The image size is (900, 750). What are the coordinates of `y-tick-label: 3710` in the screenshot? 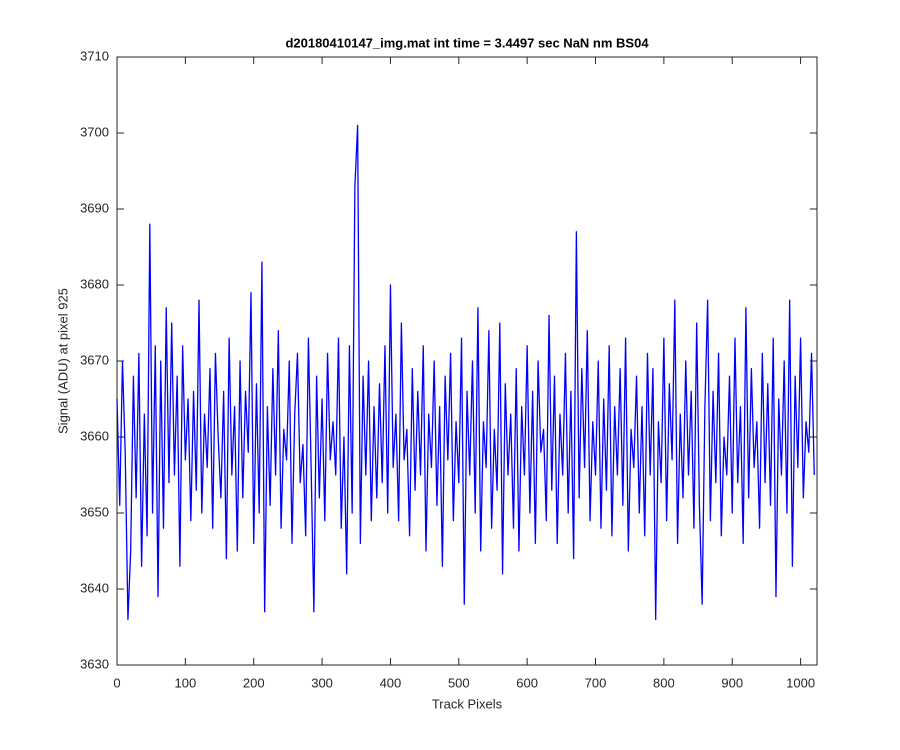 It's located at (94, 55).